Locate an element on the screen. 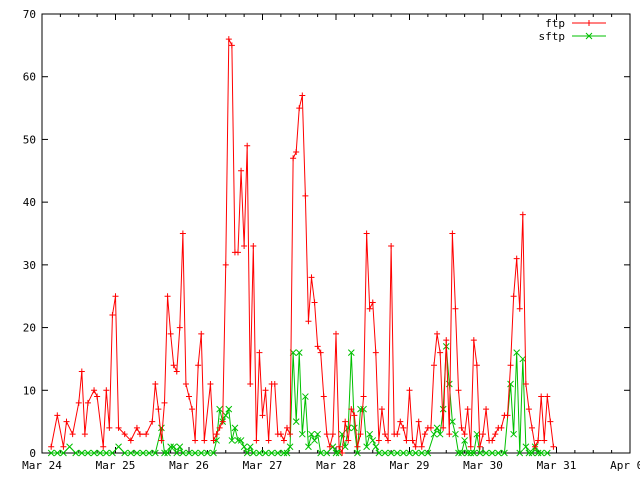 This screenshot has height=480, width=640. y-tick-label: 20 is located at coordinates (29, 328).